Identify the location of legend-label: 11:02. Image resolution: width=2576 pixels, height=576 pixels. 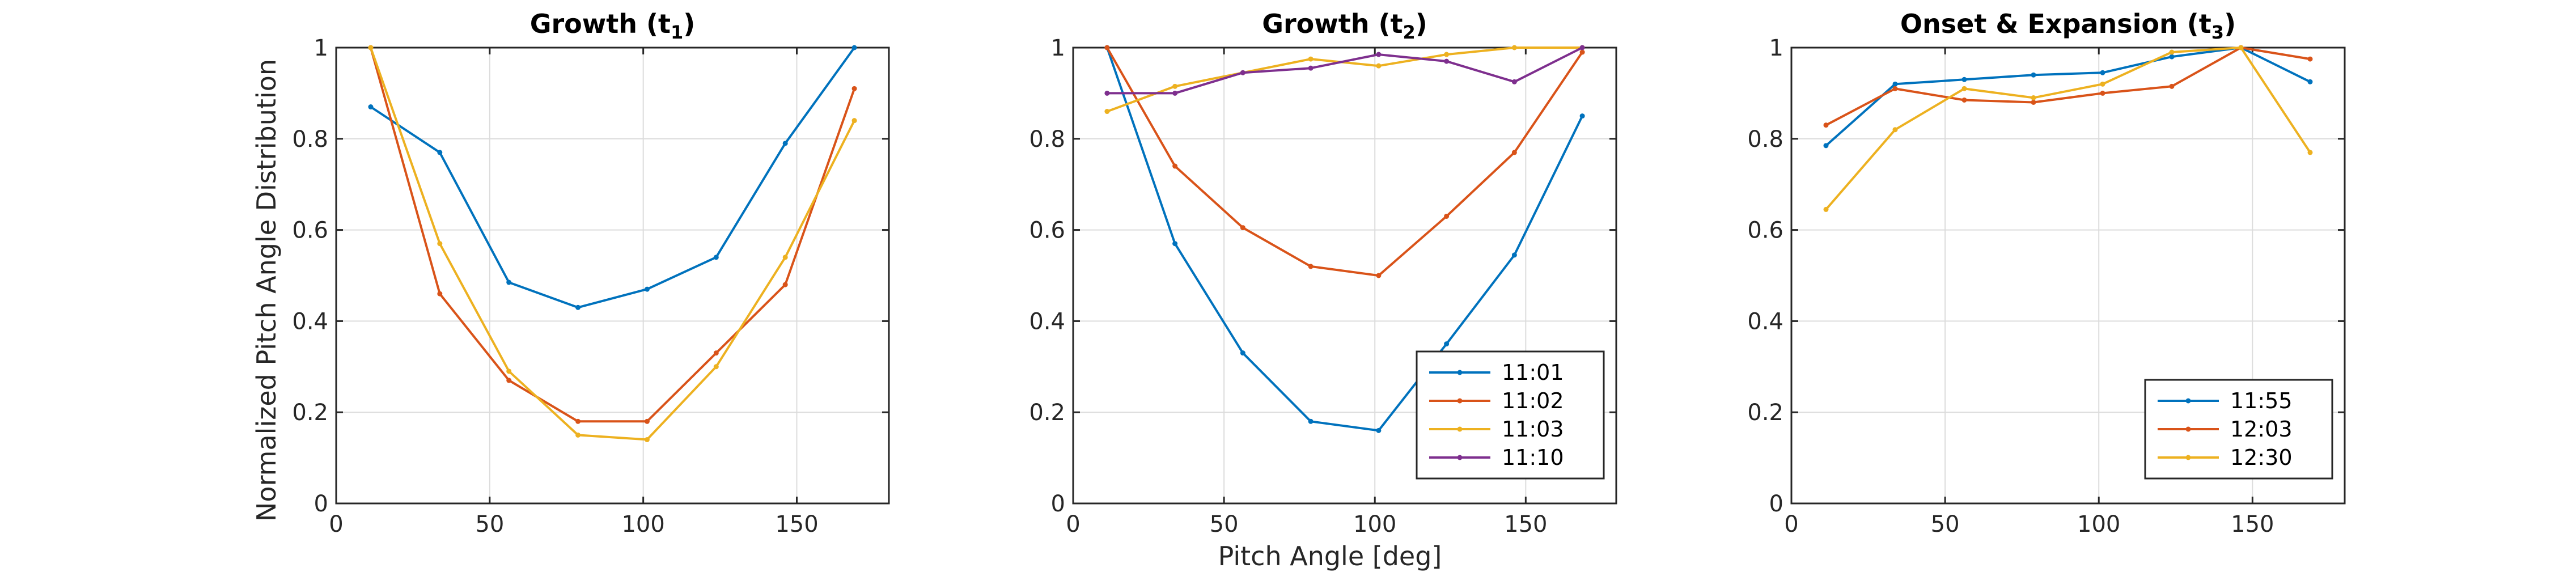
(1533, 400).